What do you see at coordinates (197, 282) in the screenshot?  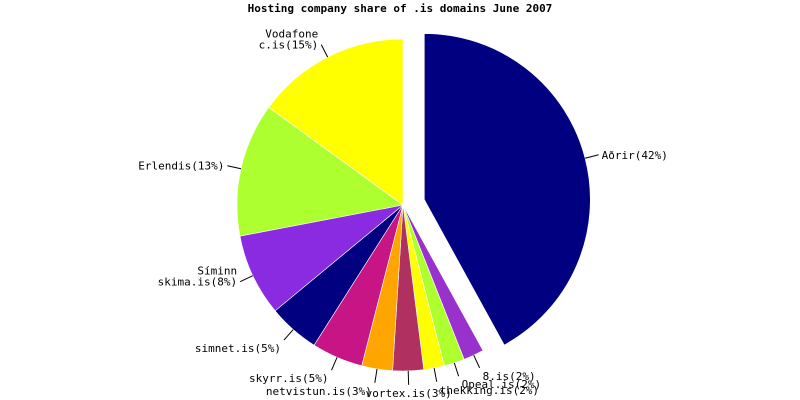 I see `slice-label-line: skima.is(8%)` at bounding box center [197, 282].